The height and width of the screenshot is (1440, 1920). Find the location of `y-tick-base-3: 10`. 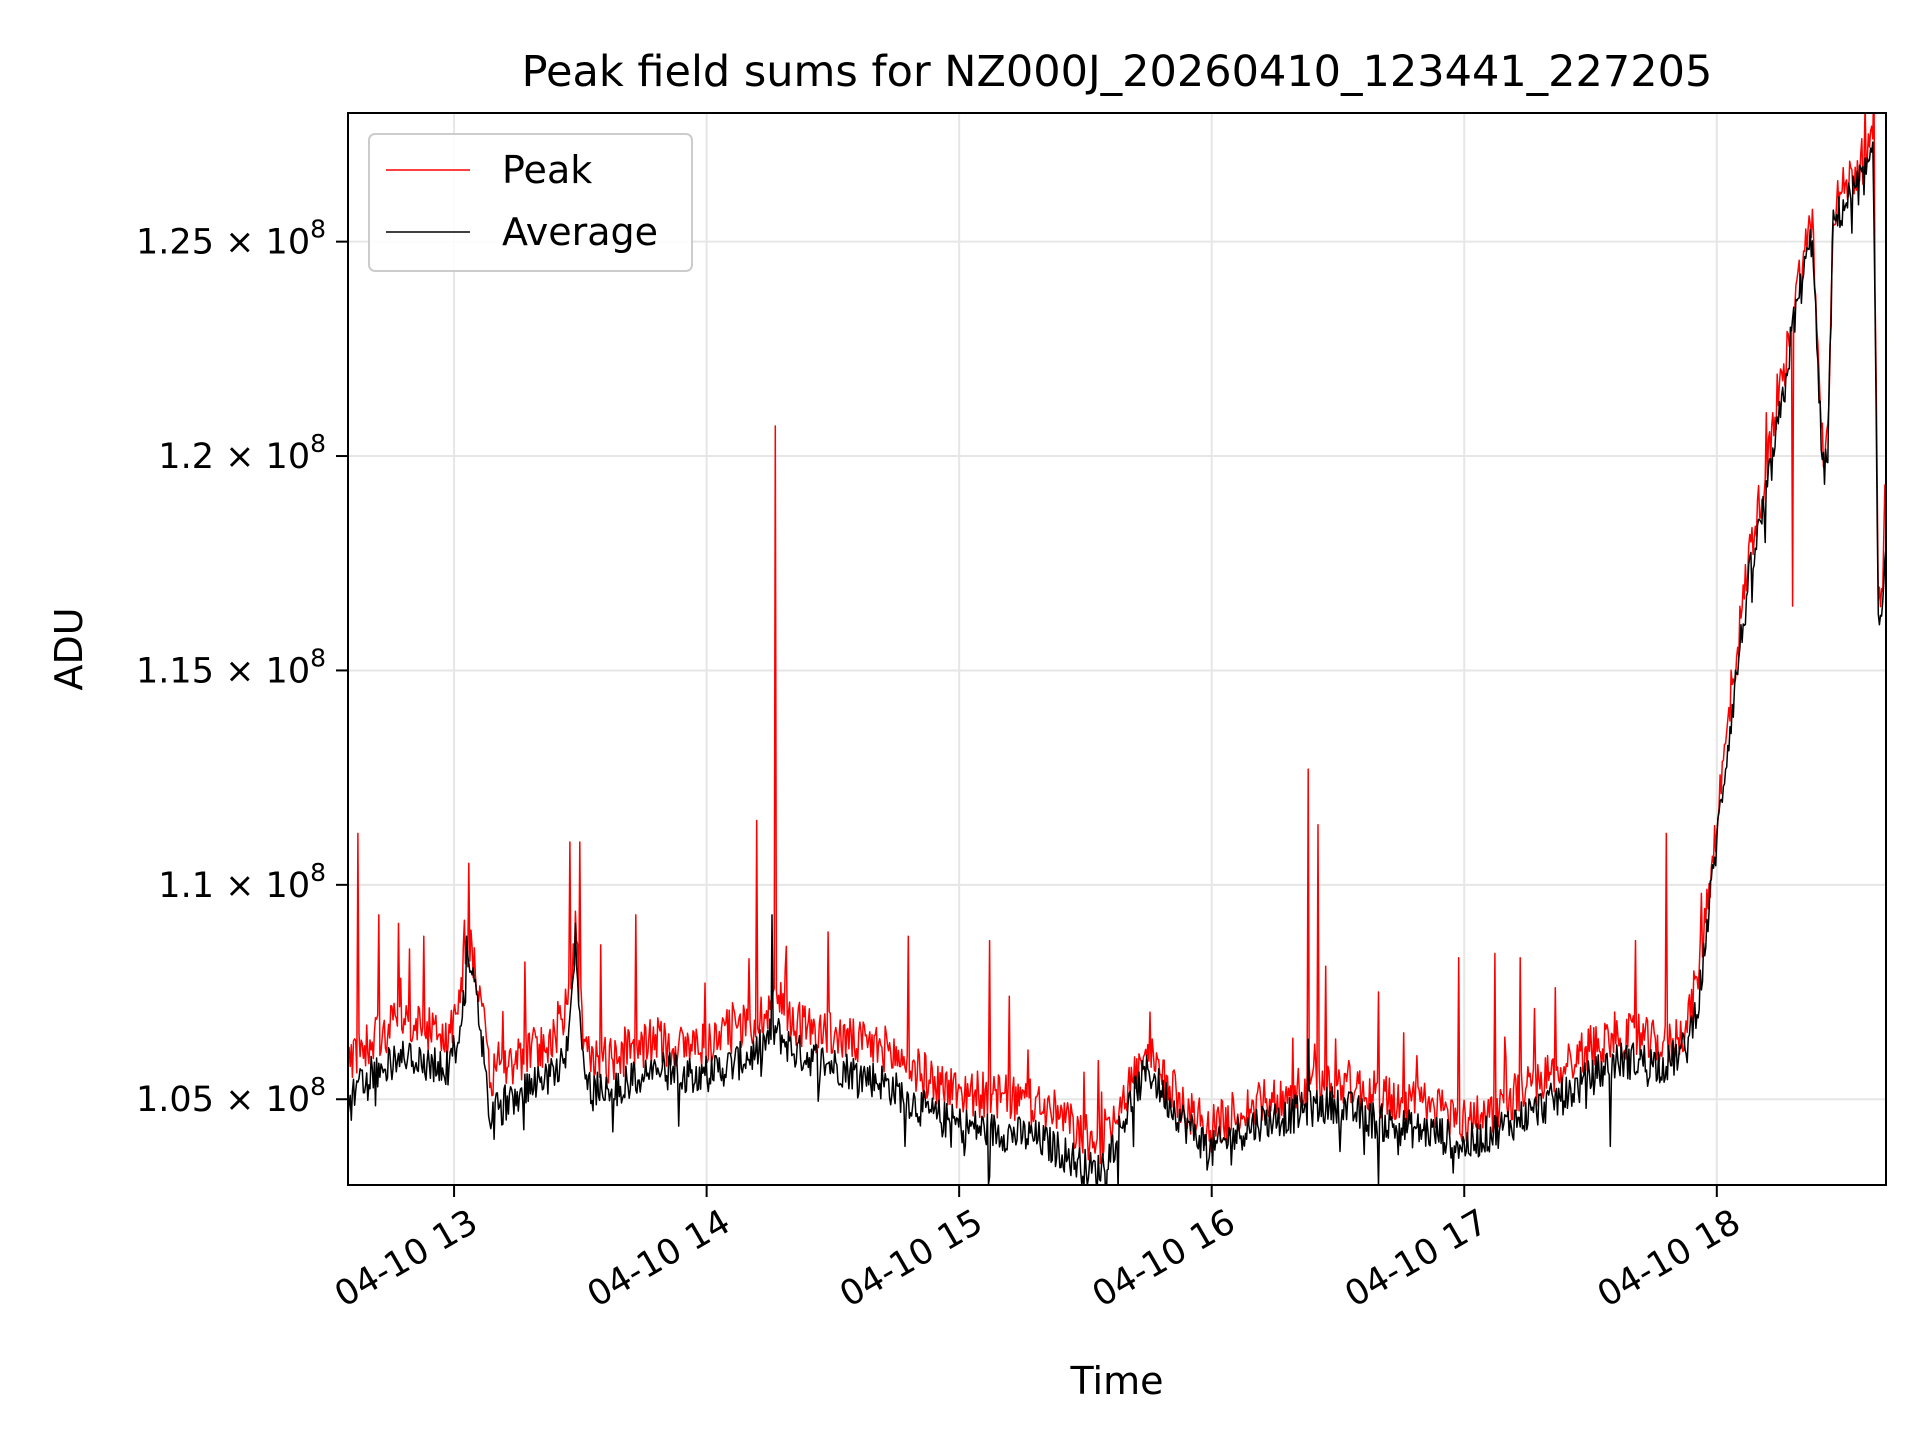

y-tick-base-3: 10 is located at coordinates (288, 457).